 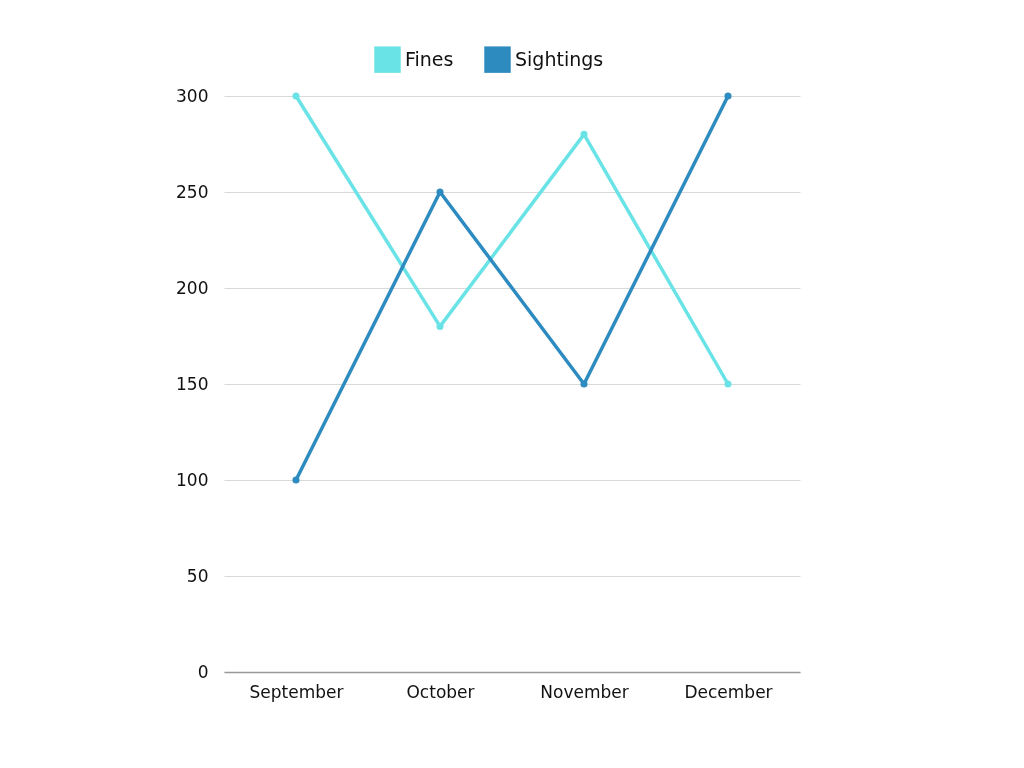 I want to click on y-tick-label: 200, so click(x=192, y=287).